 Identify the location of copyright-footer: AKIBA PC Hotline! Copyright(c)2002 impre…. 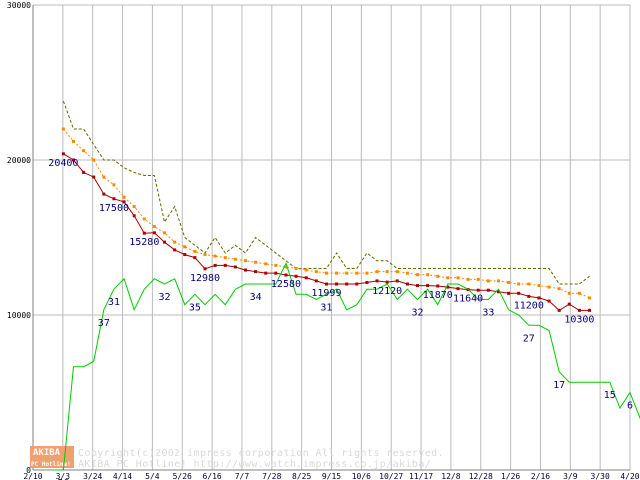
(237, 458).